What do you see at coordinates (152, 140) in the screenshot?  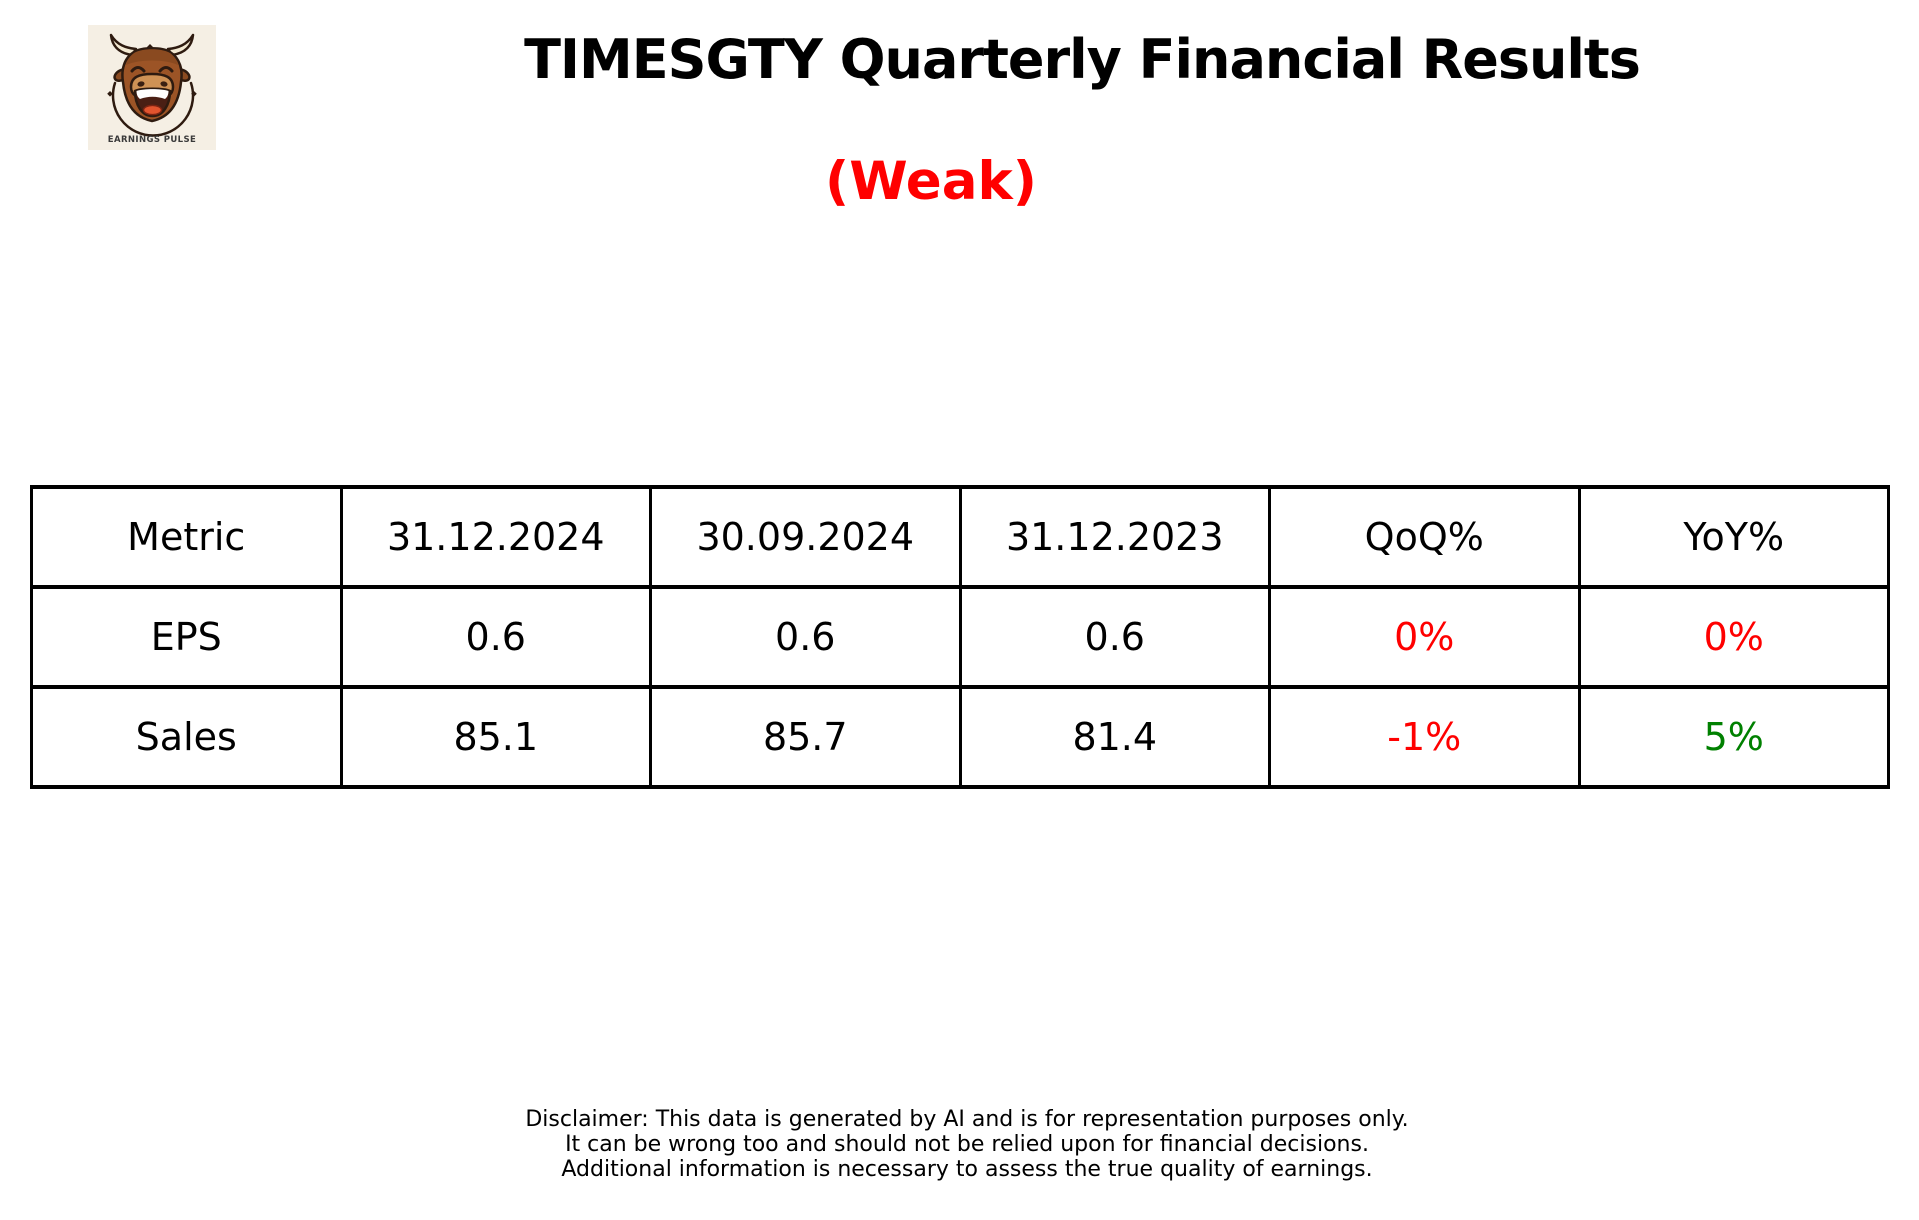 I see `logo-brand-text: EARNINGS PULSE` at bounding box center [152, 140].